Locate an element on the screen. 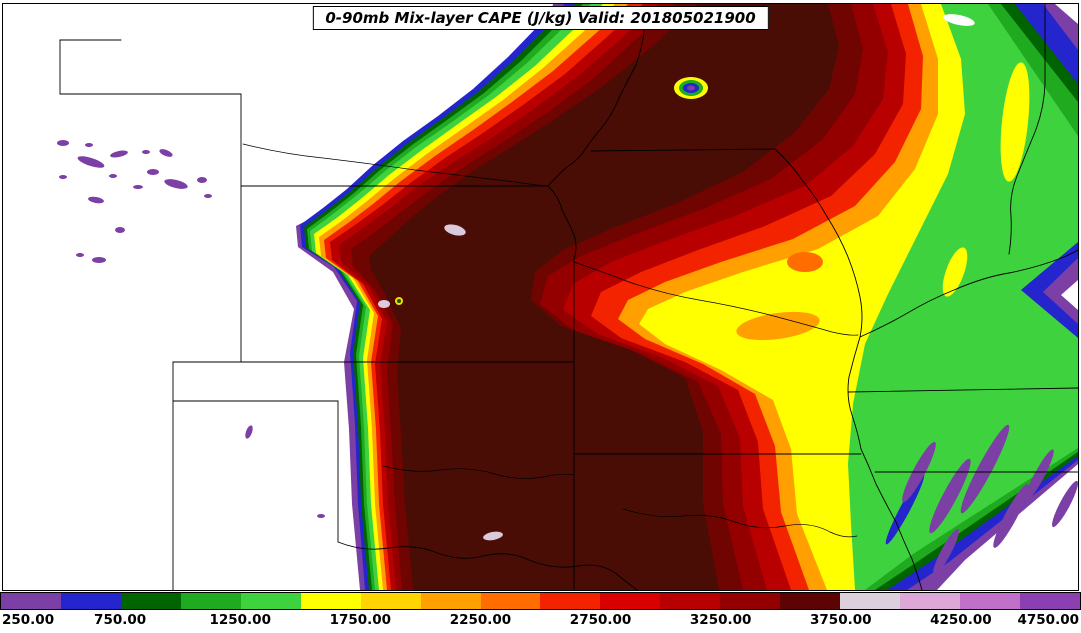 This screenshot has width=1081, height=633. colorbar-tick-label: 1750.00 is located at coordinates (360, 620).